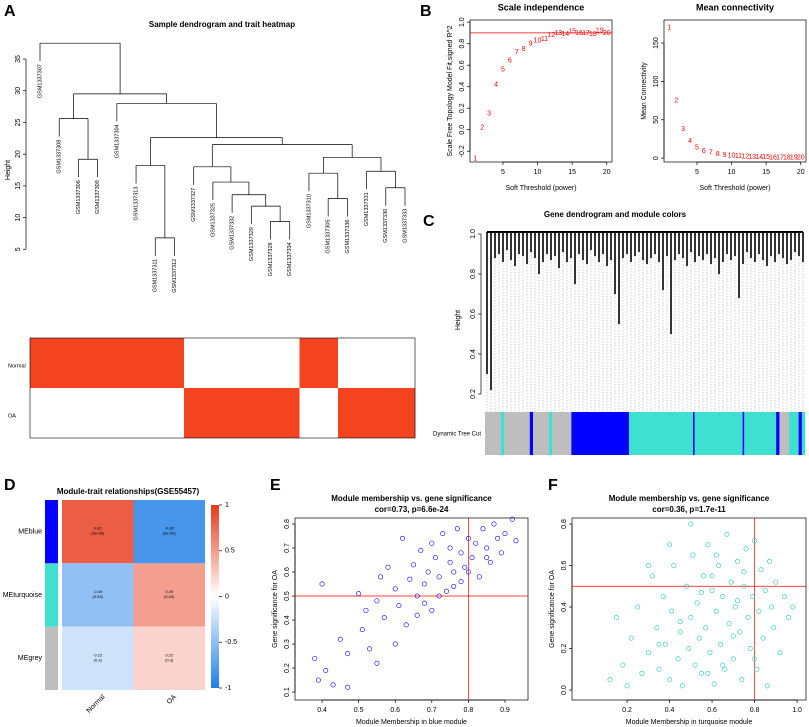  I want to click on colorbar-label: 0, so click(227, 596).